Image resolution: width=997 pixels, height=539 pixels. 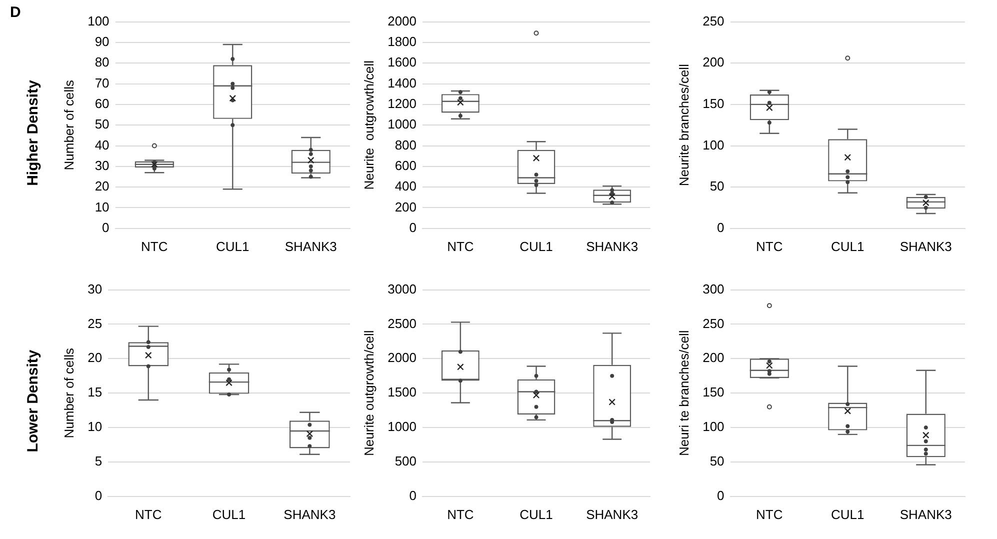 What do you see at coordinates (713, 288) in the screenshot?
I see `y-tick-label: 300` at bounding box center [713, 288].